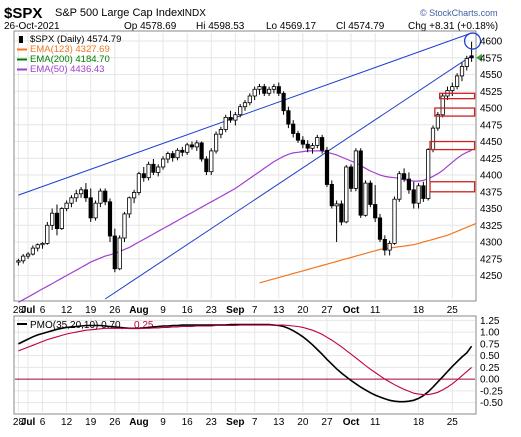  Describe the element at coordinates (188, 422) in the screenshot. I see `pmo-x-tick-label: 16` at that location.